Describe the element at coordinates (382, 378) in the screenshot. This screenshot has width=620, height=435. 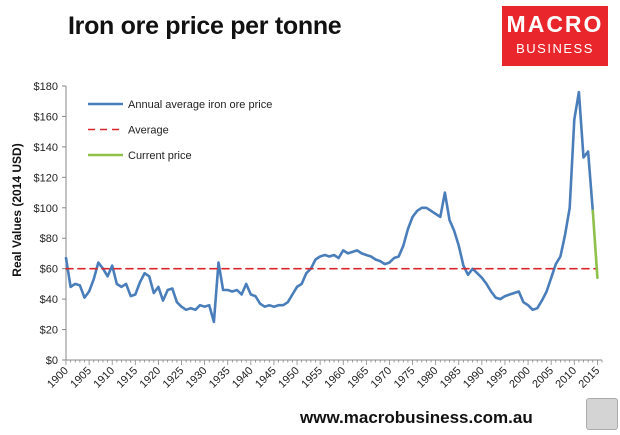
I see `x-tick-label: 1970` at that location.